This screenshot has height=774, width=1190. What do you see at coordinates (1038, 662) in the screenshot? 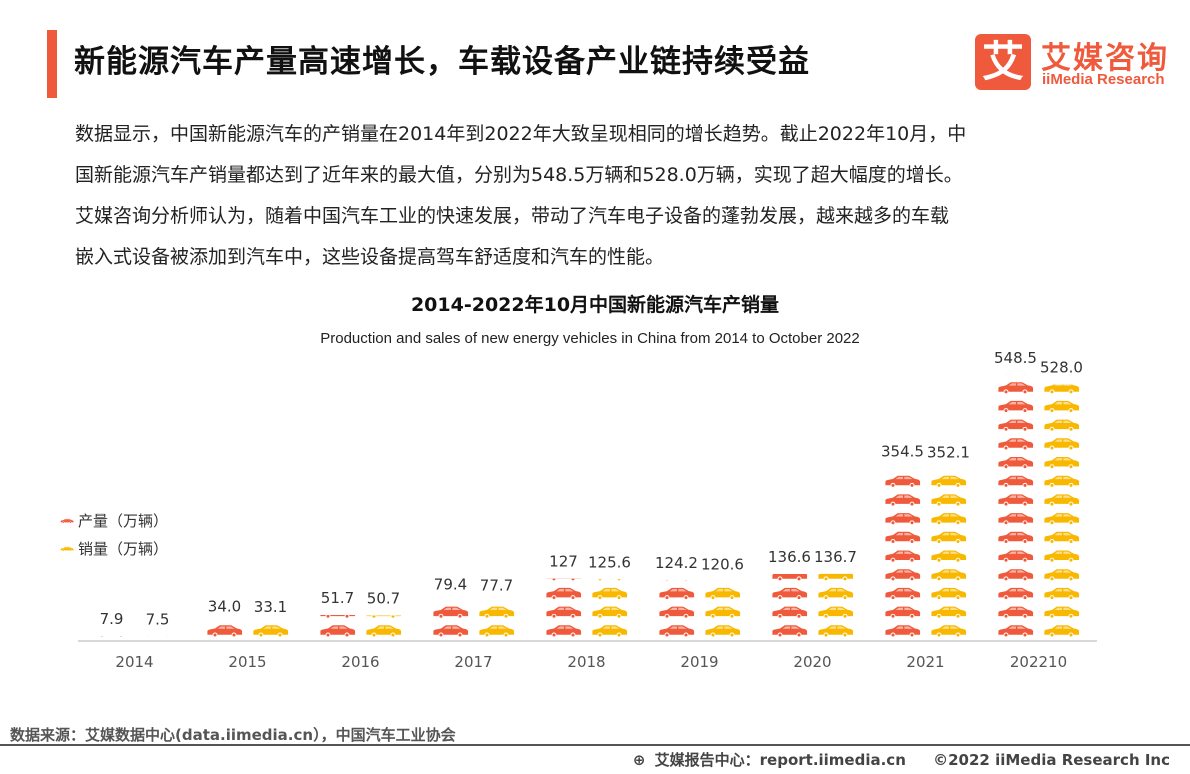
I see `x-tick-label: 202210` at bounding box center [1038, 662].